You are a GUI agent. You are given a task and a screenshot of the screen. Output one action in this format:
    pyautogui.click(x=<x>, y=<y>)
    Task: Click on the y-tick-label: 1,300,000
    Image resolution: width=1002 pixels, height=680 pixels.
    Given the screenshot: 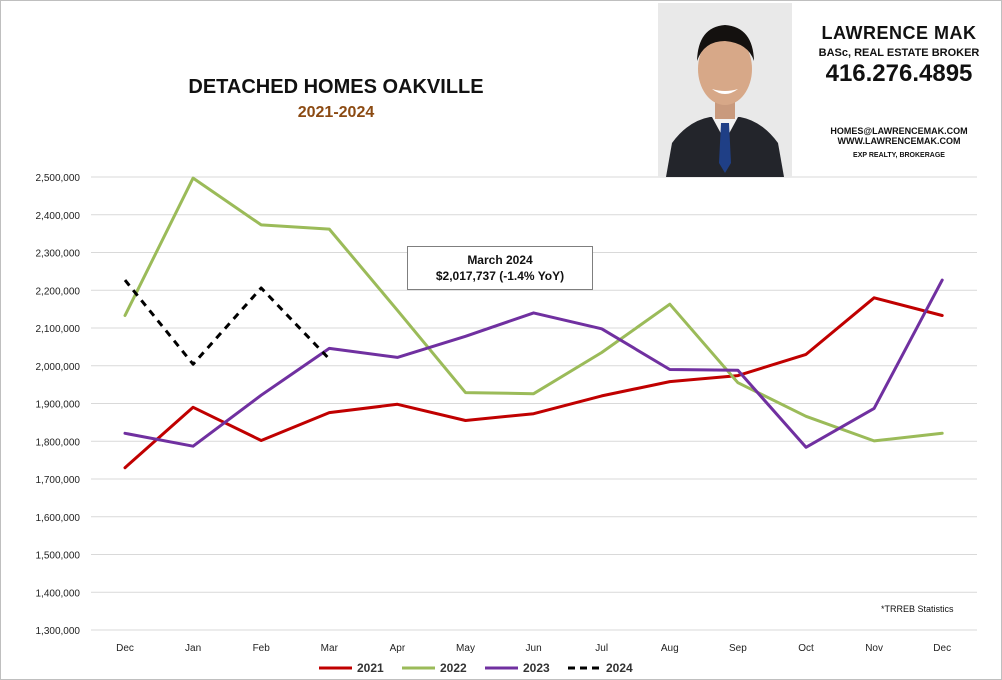 What is the action you would take?
    pyautogui.click(x=58, y=631)
    